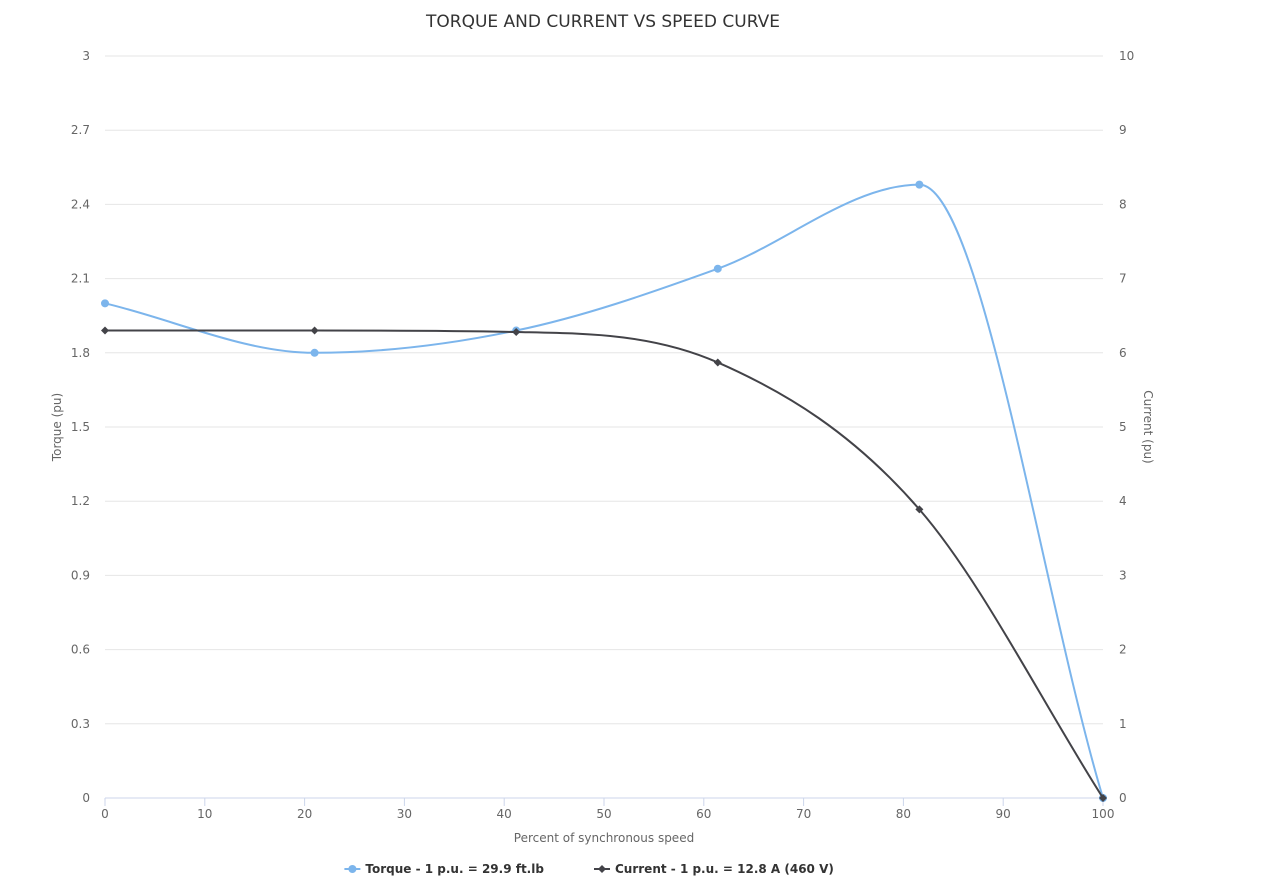  I want to click on x-tick-label: 90, so click(1003, 814).